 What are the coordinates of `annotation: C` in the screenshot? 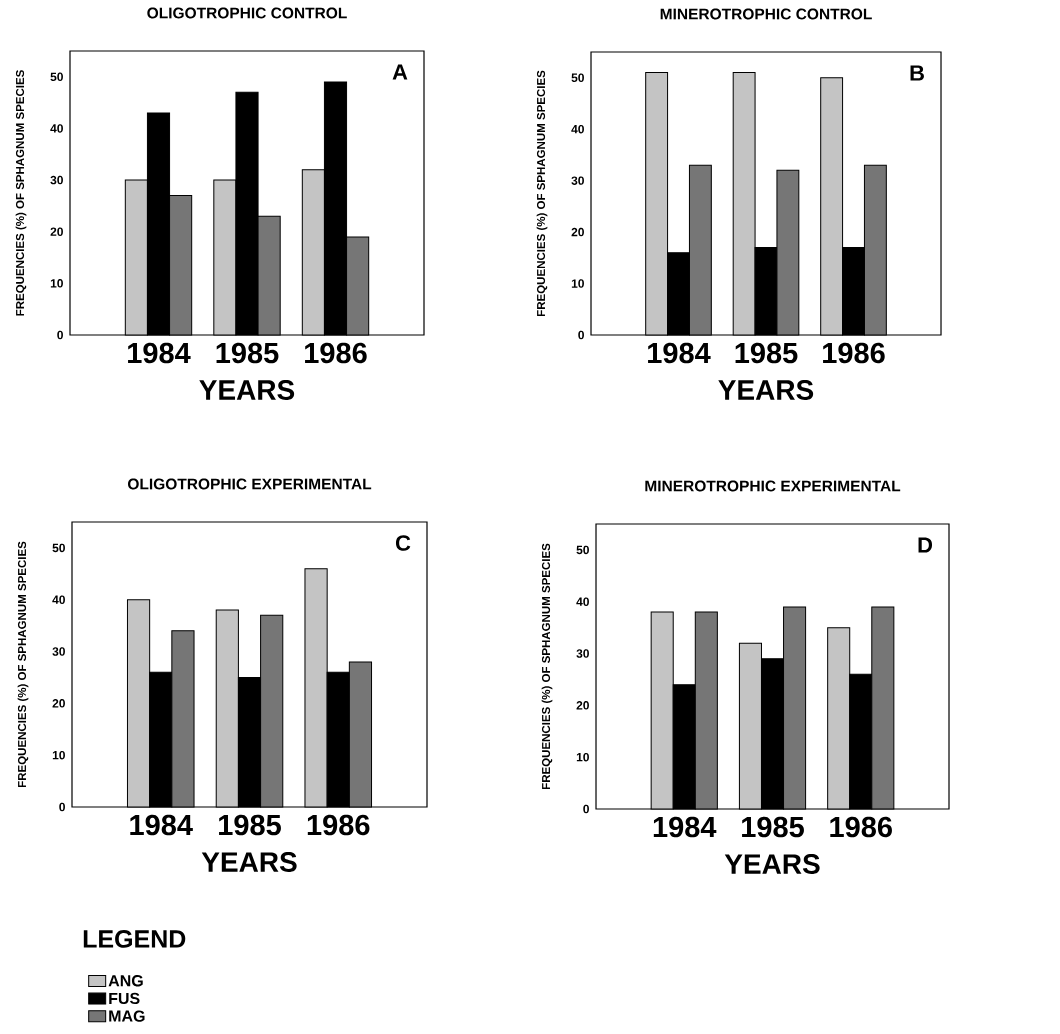 It's located at (403, 543).